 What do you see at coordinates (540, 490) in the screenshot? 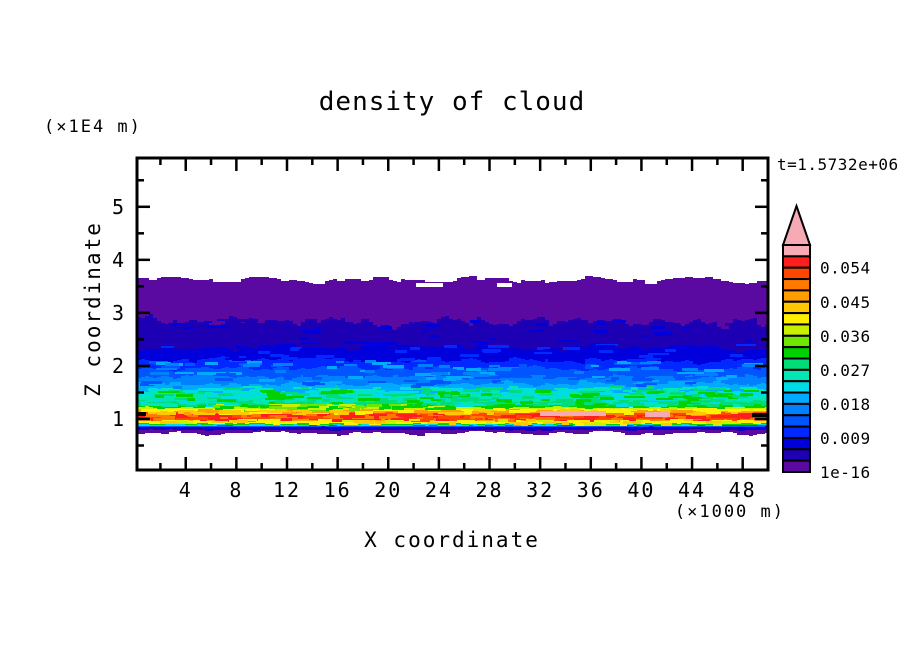
I see `x-tick-label: 32` at bounding box center [540, 490].